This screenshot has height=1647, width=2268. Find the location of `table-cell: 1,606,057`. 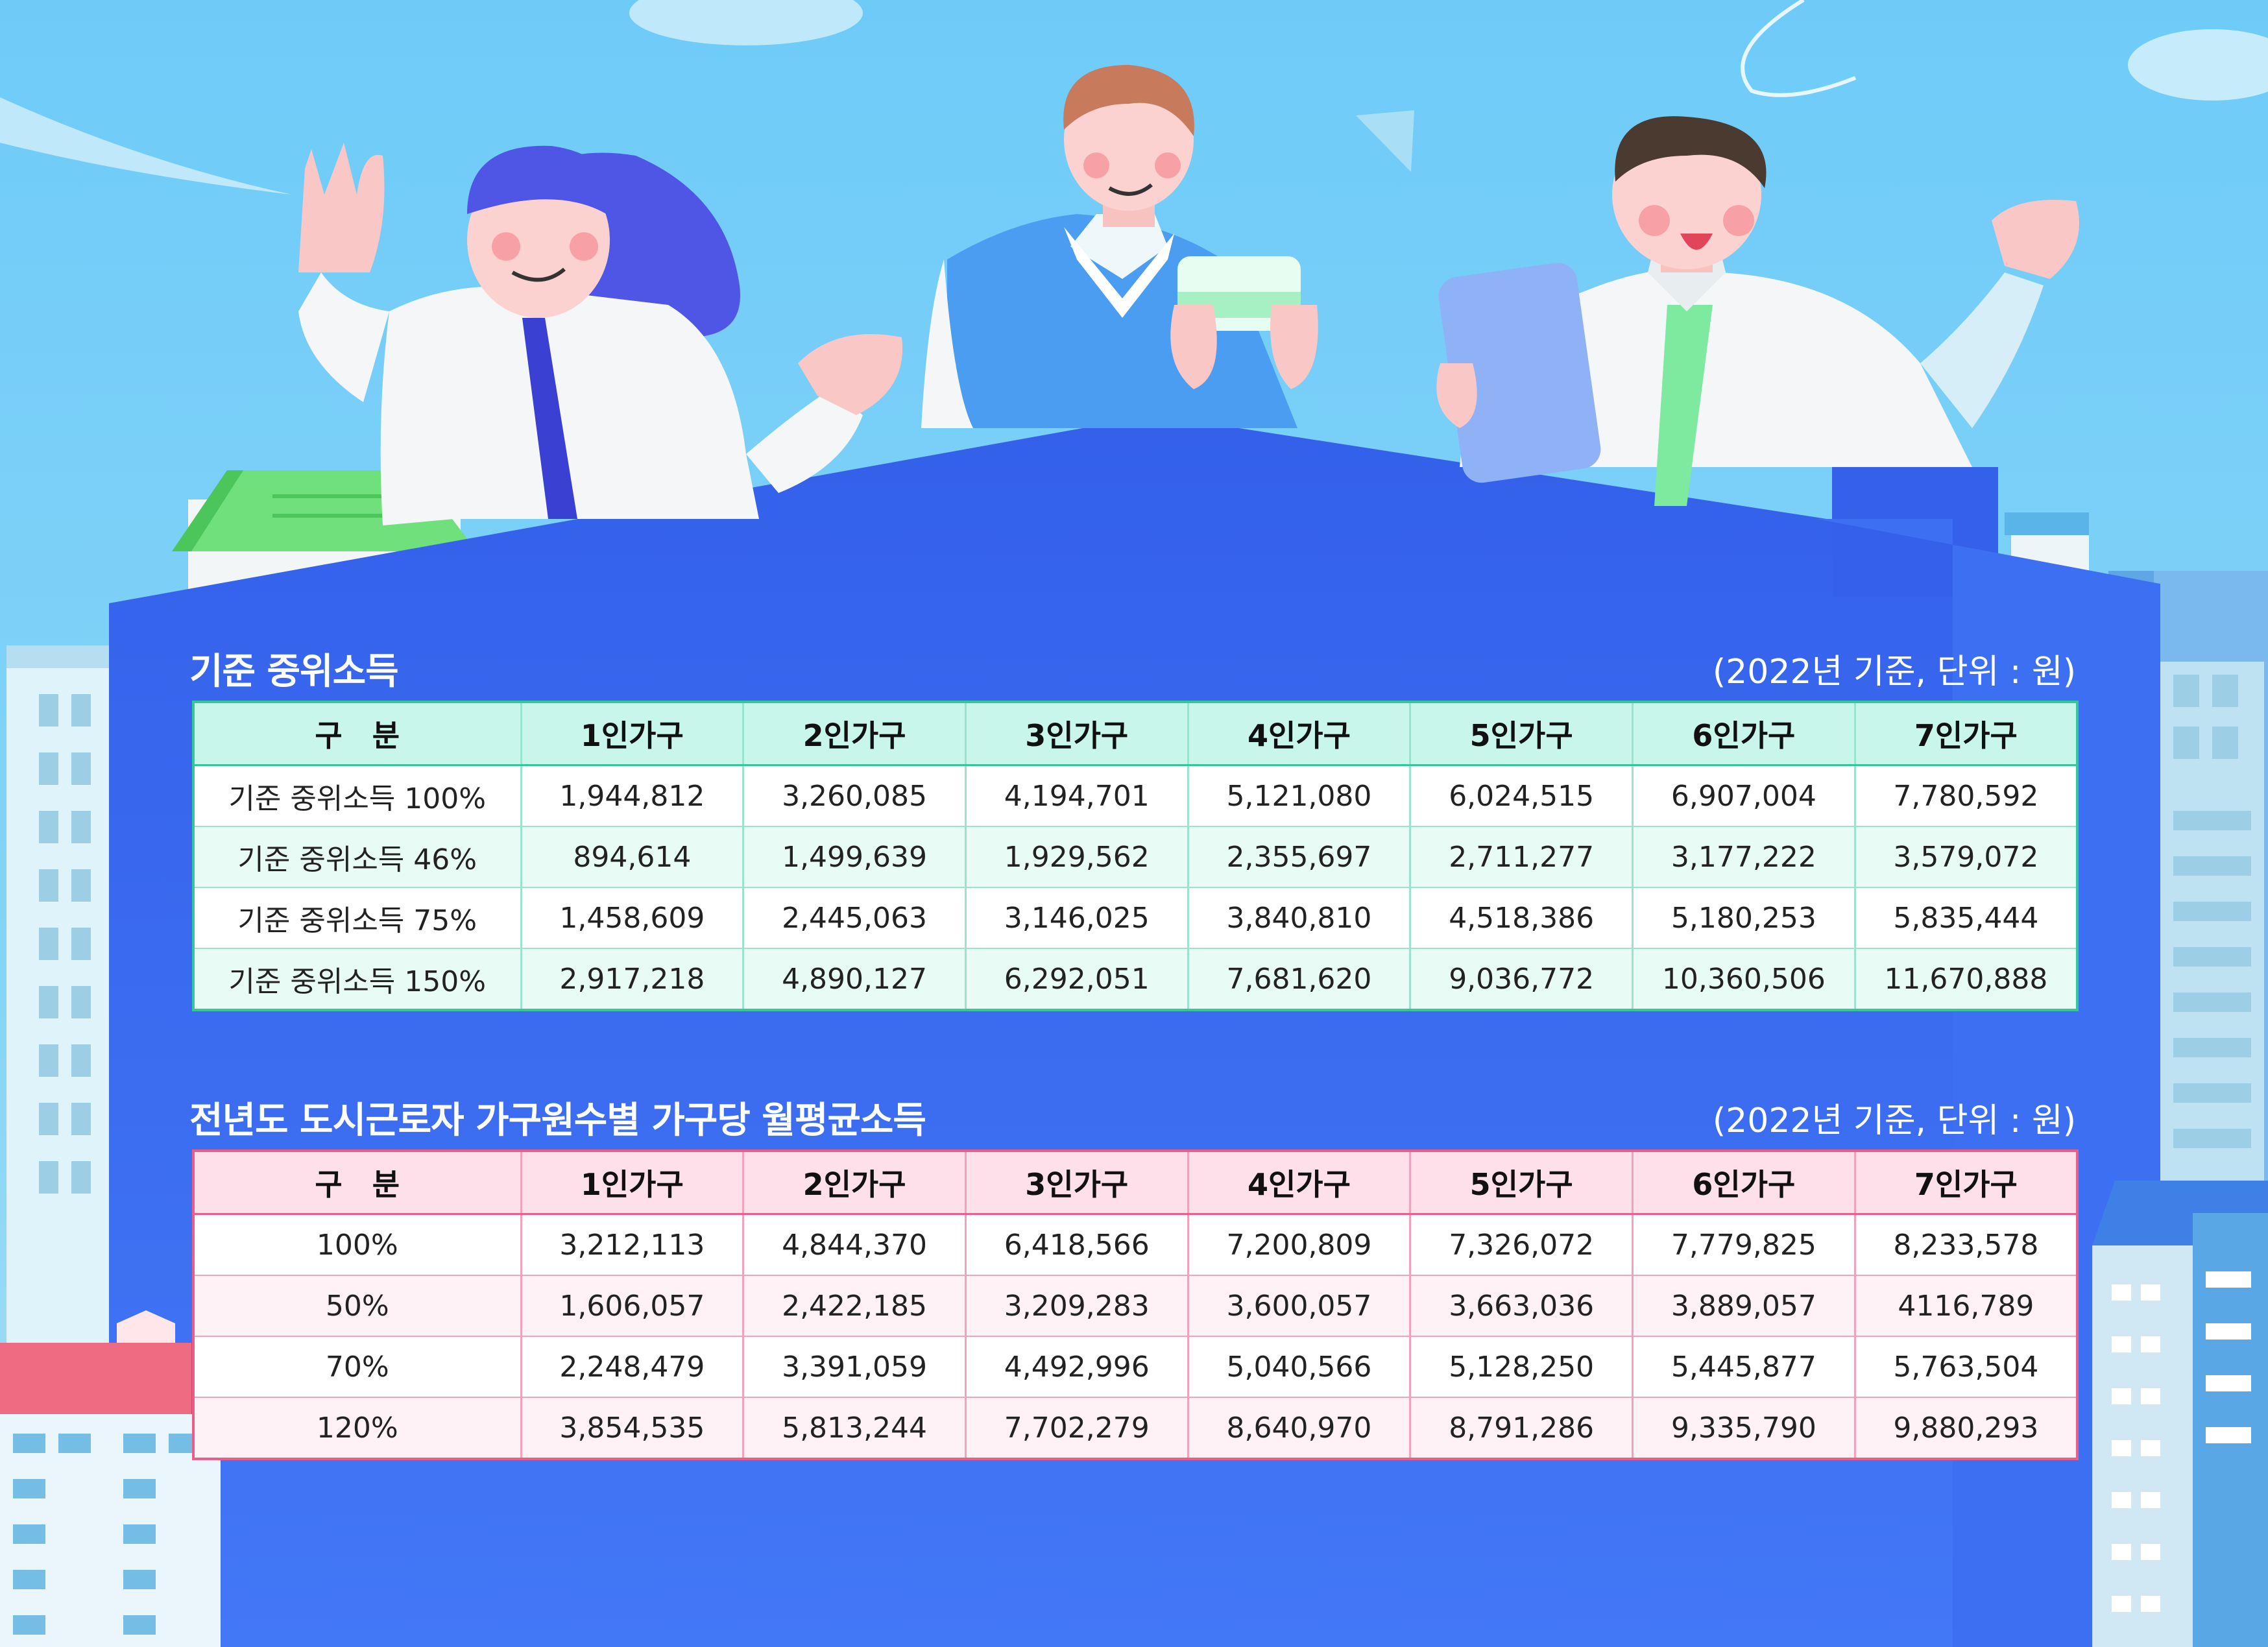

table-cell: 1,606,057 is located at coordinates (631, 1305).